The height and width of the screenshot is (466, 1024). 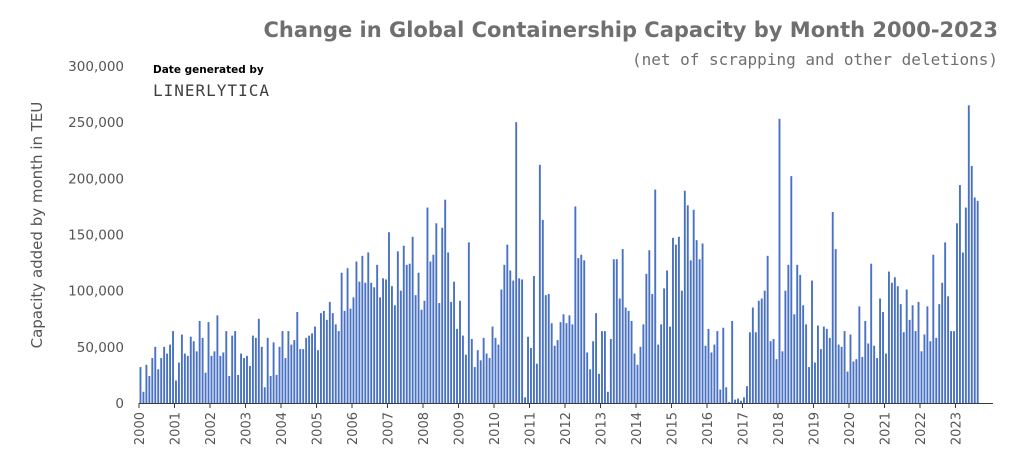 What do you see at coordinates (37, 225) in the screenshot?
I see `y-axis-label: Capacity added by month in TEU` at bounding box center [37, 225].